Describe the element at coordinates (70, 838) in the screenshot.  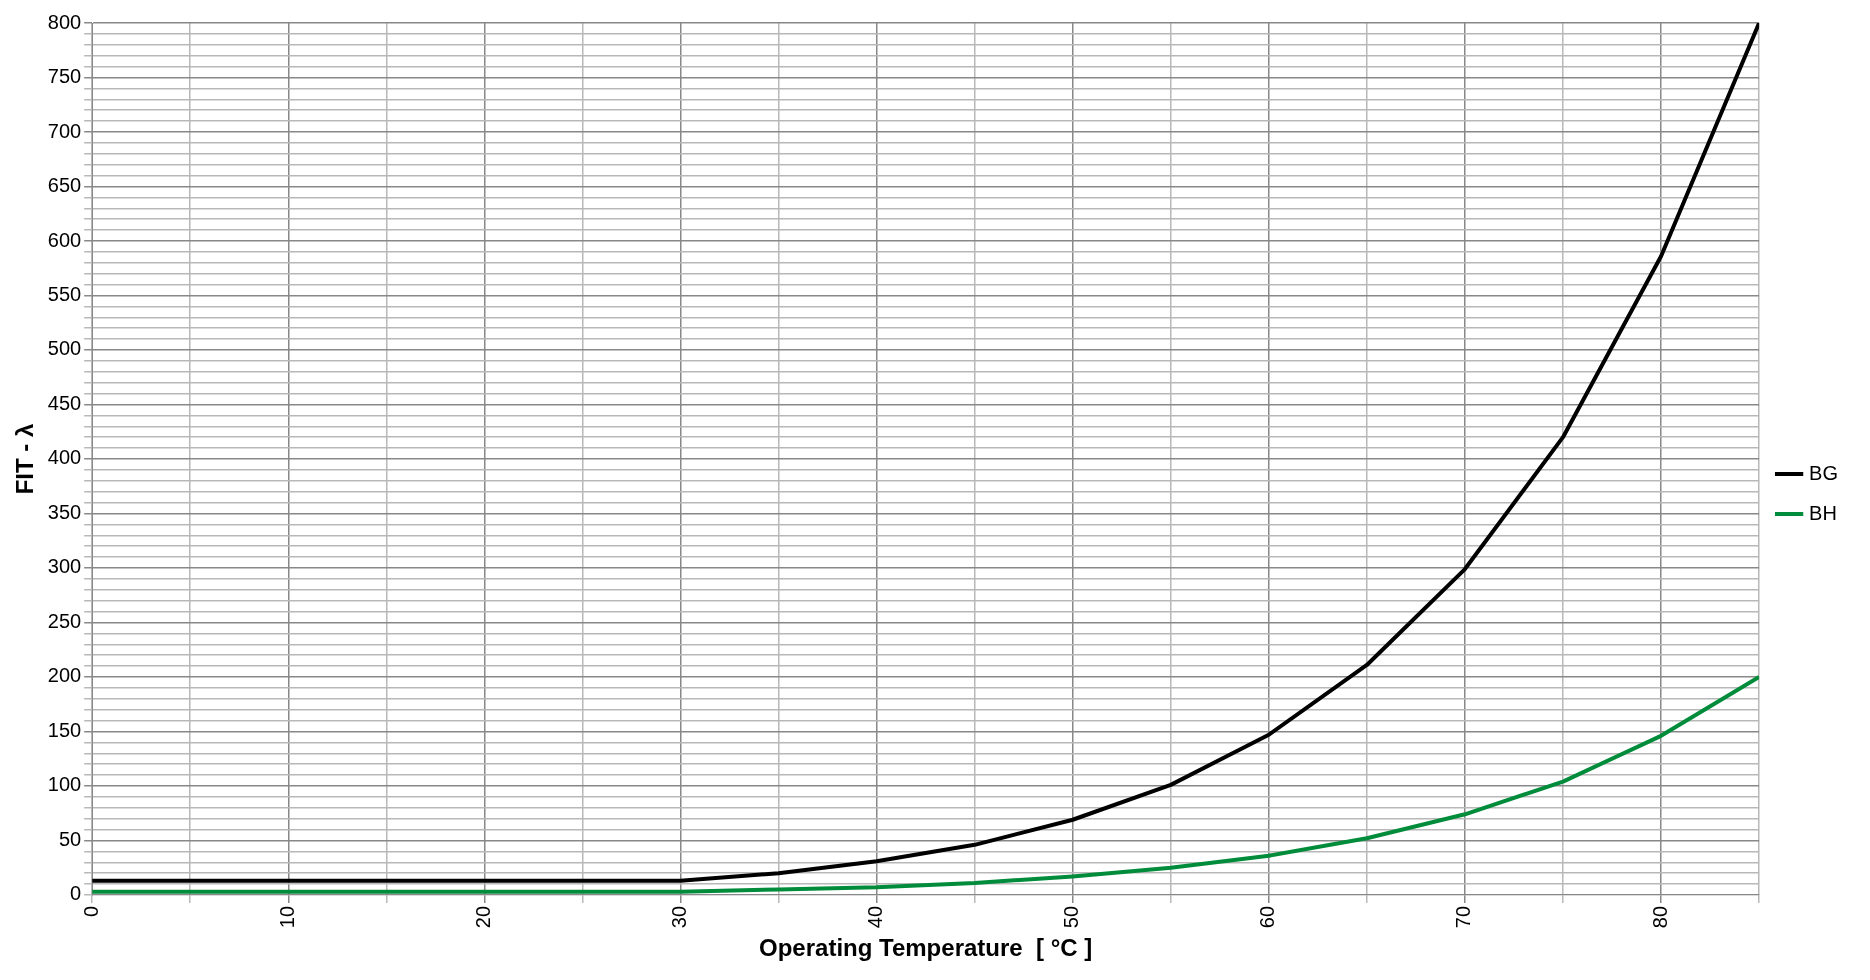
I see `y-tick-label: 50` at that location.